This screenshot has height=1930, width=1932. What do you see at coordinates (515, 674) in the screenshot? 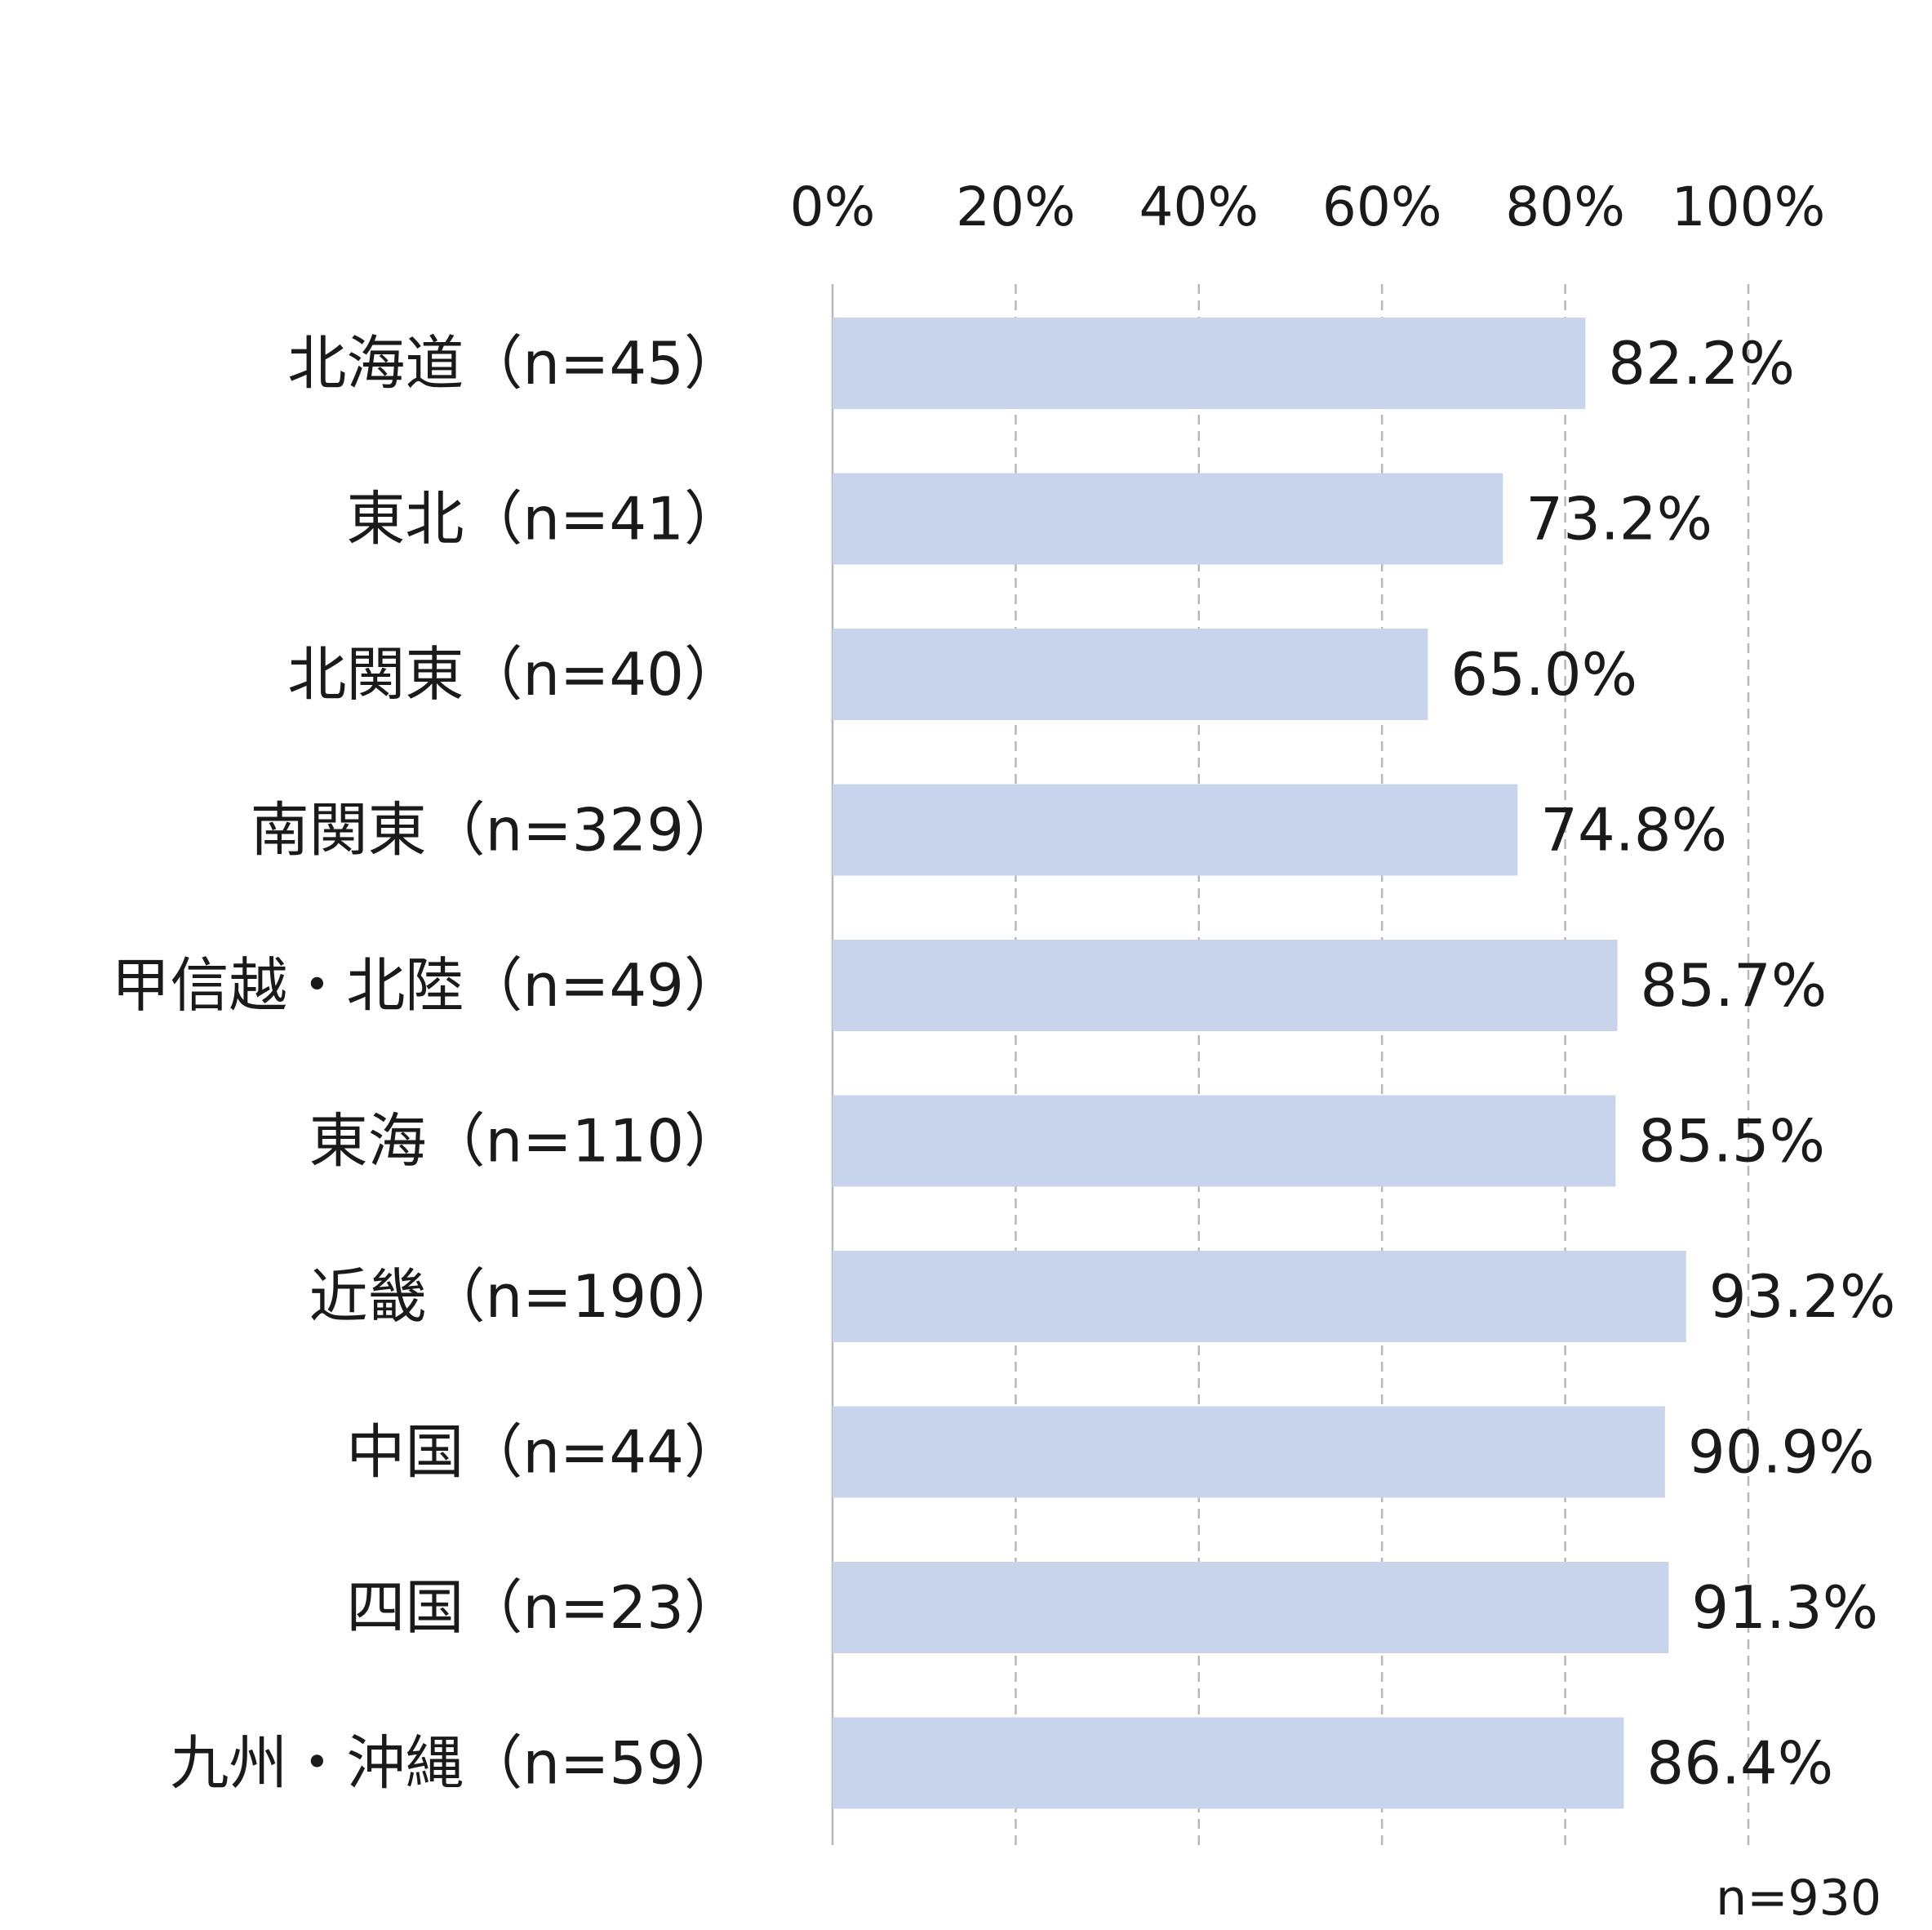
I see `category-label: 北関東（n=40）` at bounding box center [515, 674].